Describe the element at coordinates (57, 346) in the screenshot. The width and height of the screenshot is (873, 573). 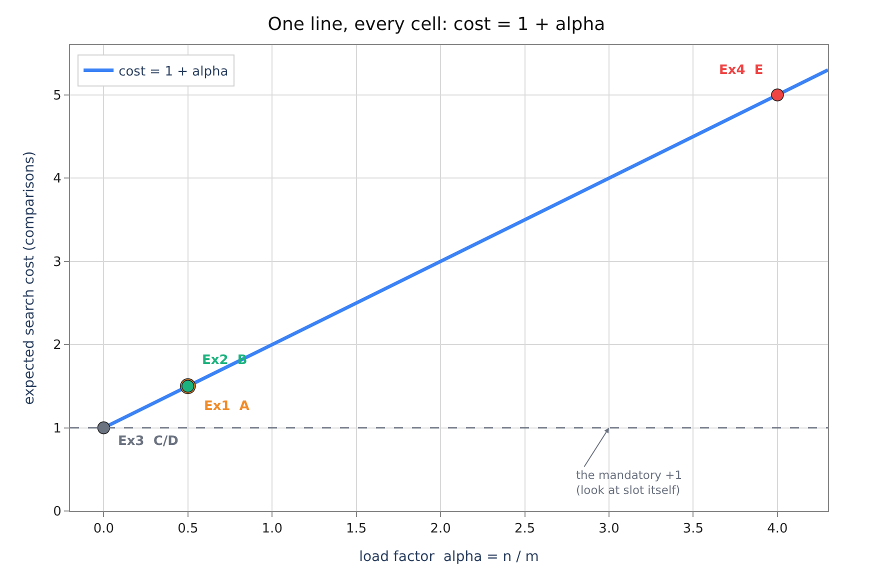
I see `y-tick-label: 2` at that location.